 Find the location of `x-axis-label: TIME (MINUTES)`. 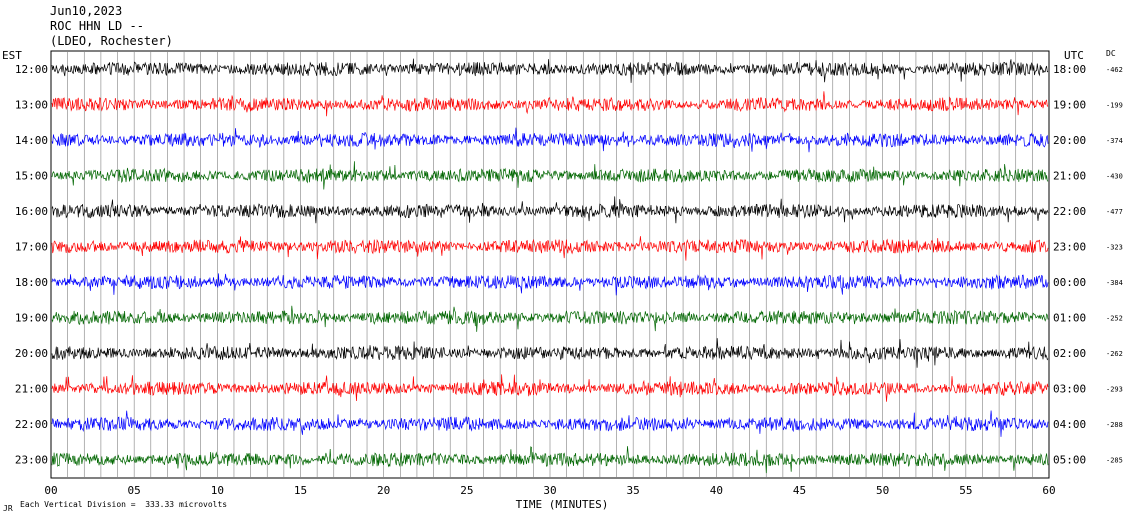

x-axis-label: TIME (MINUTES) is located at coordinates (562, 504).